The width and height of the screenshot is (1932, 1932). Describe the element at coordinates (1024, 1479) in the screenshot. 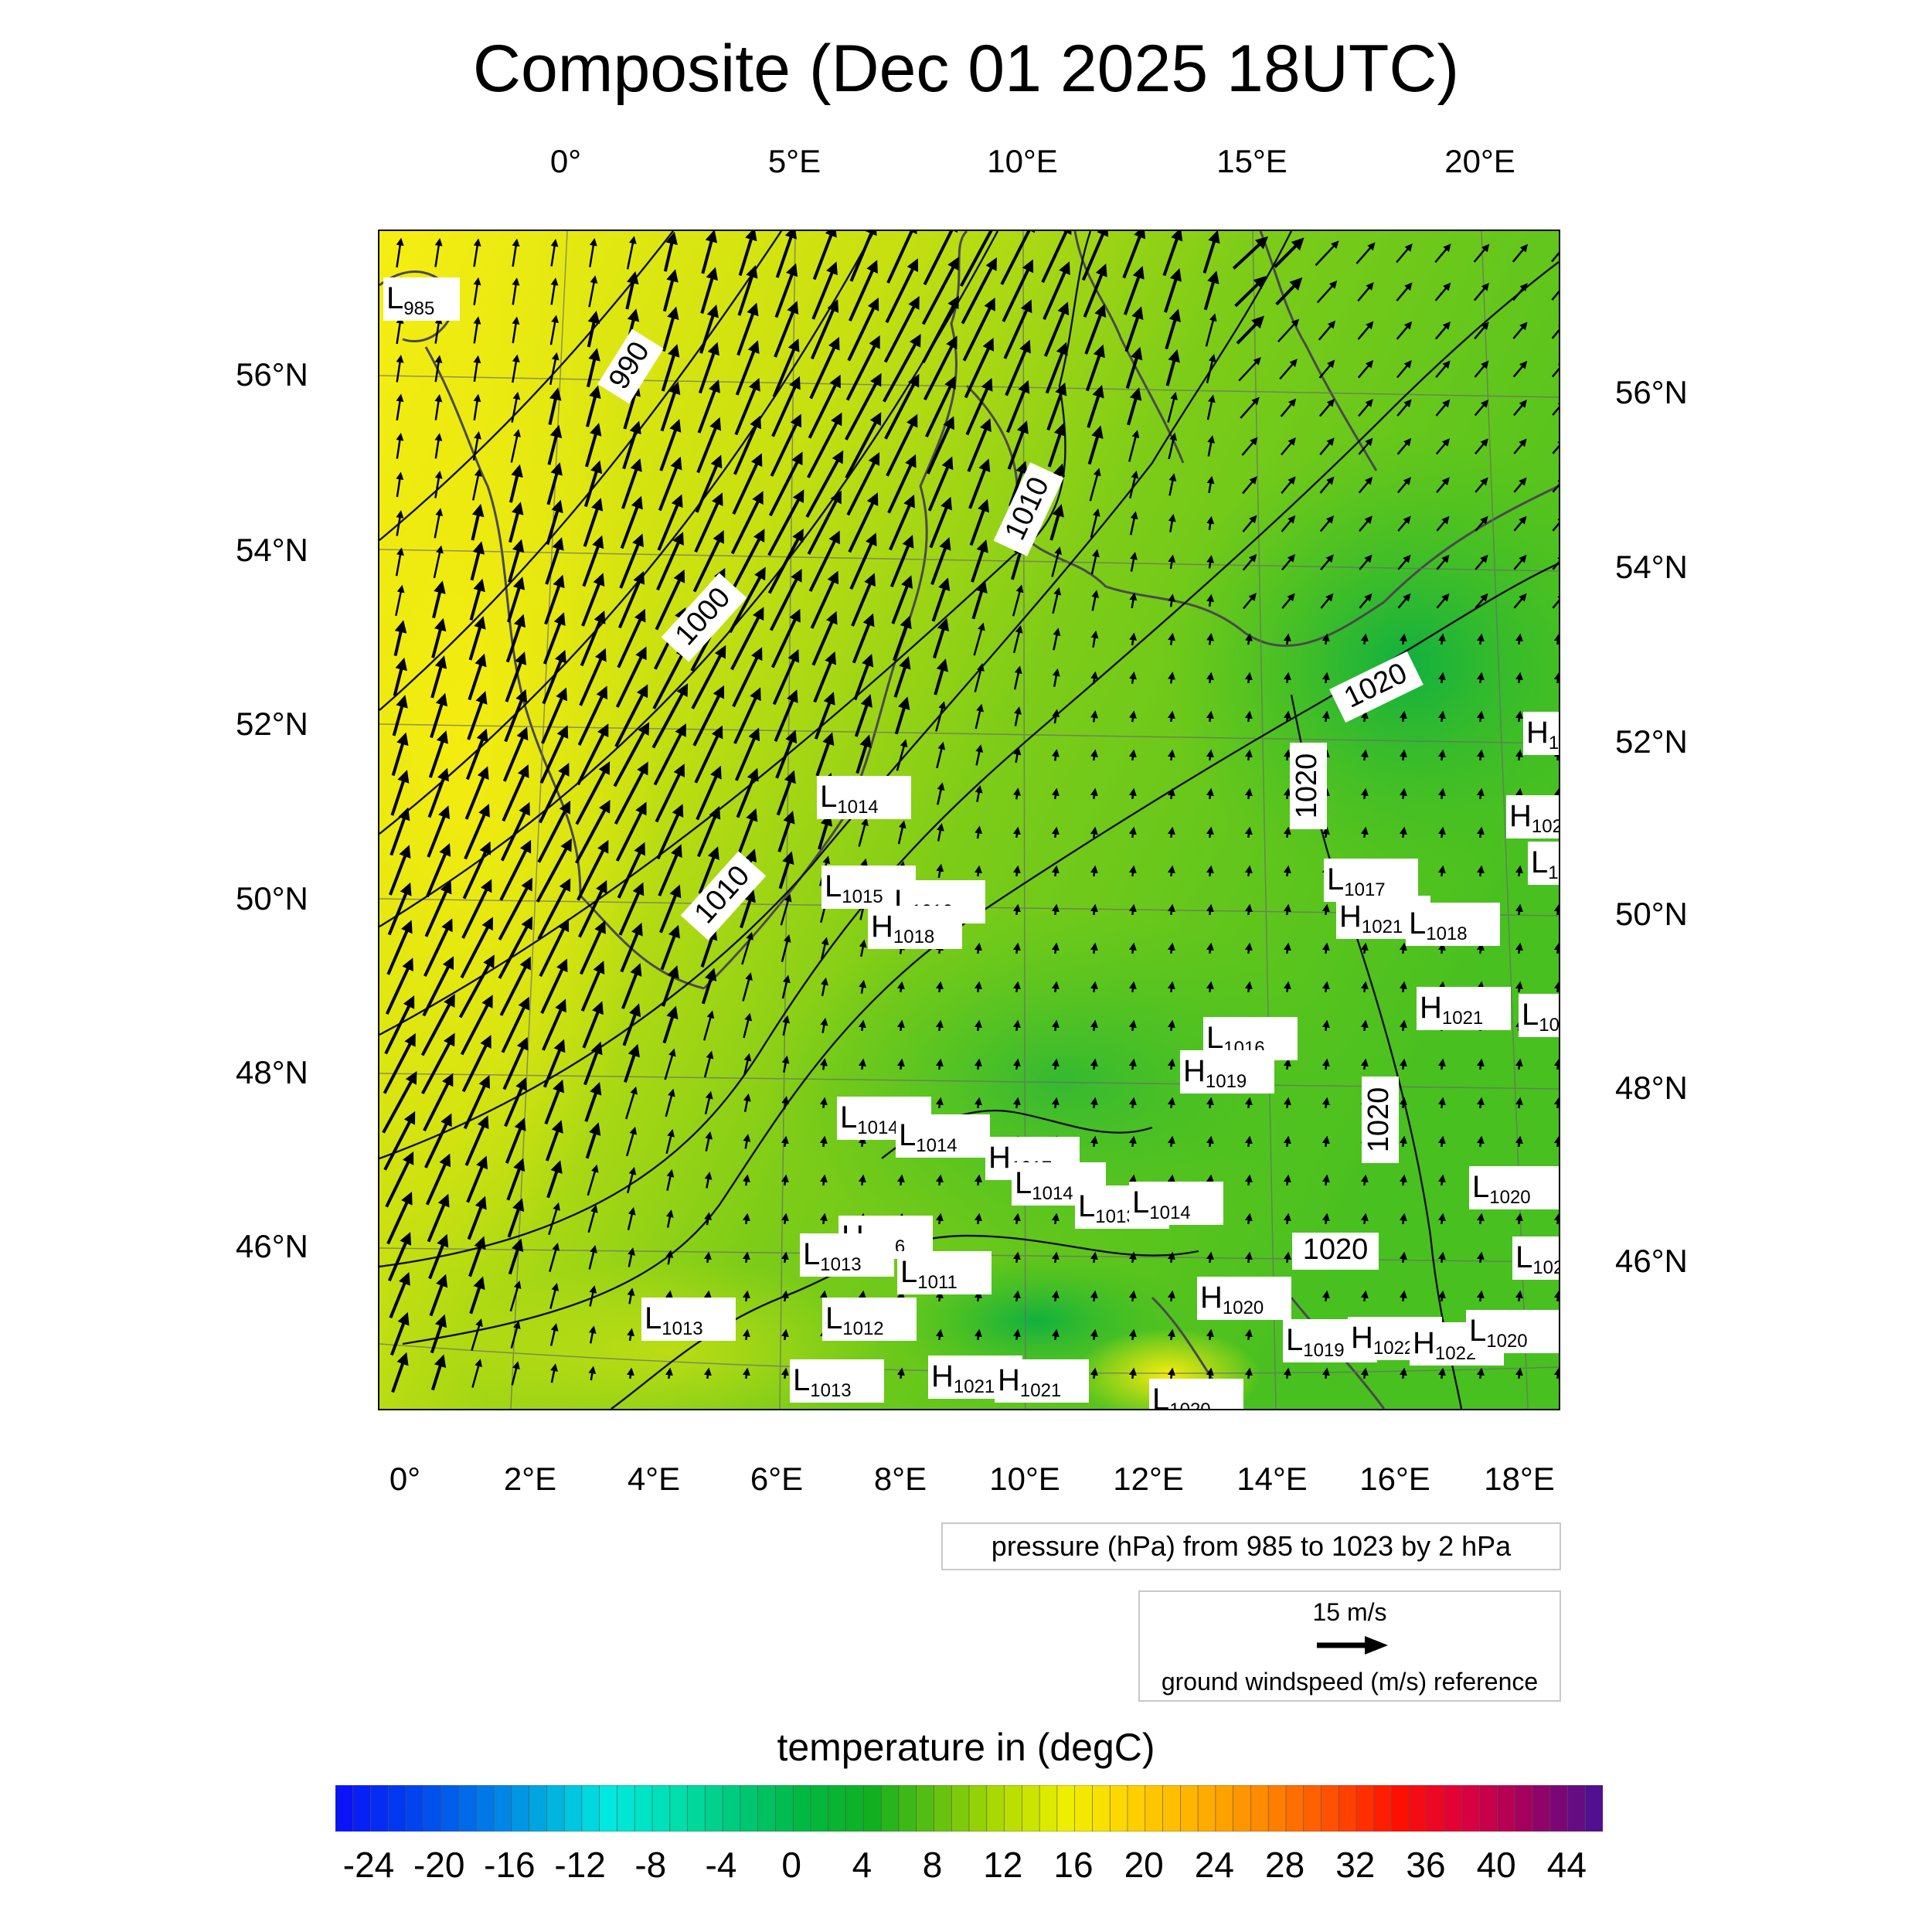

I see `bottom-lon-label: 10°E` at that location.